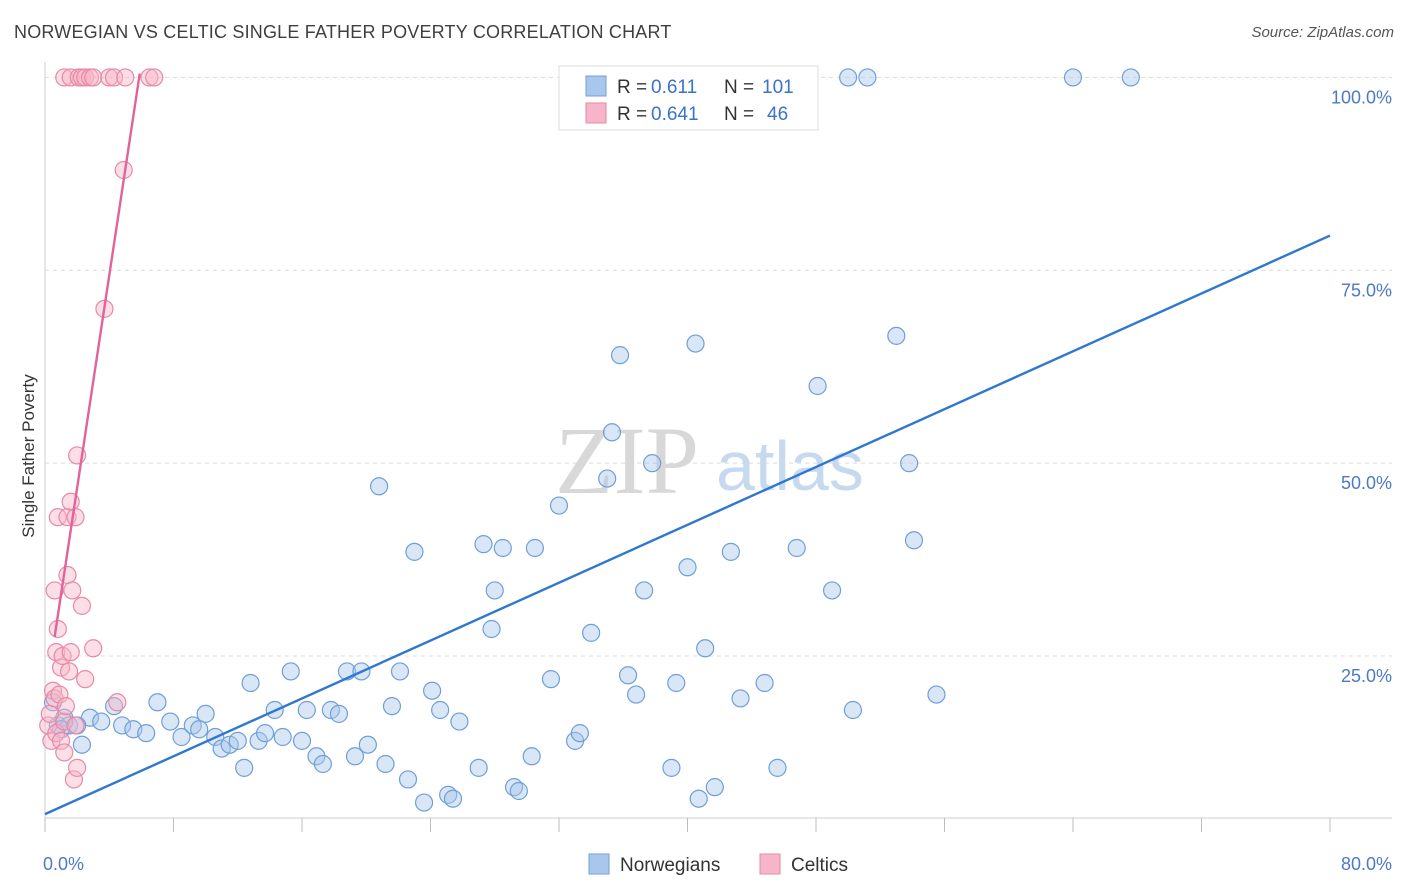  Describe the element at coordinates (670, 865) in the screenshot. I see `series-legend-label-norwegians: Norwegians` at that location.